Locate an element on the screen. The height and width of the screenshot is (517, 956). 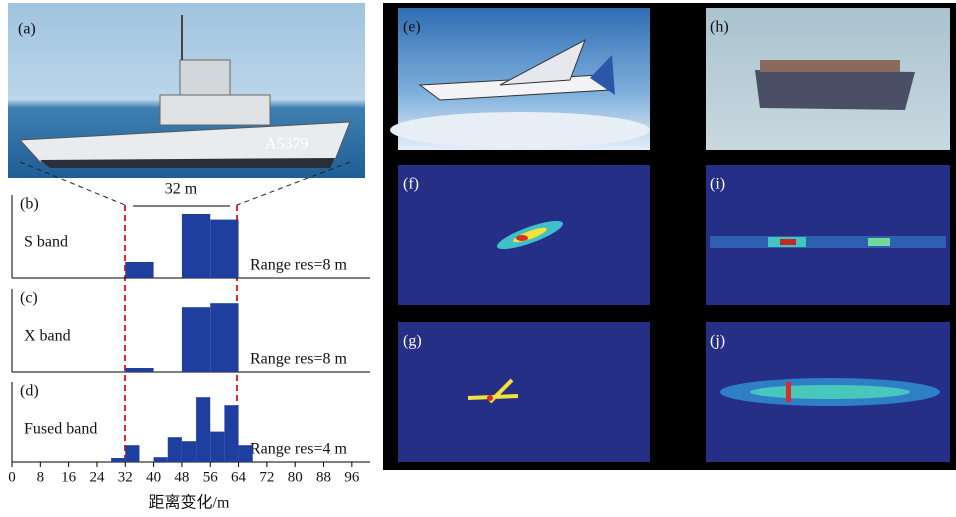
zoom-lines is located at coordinates (185, 183).